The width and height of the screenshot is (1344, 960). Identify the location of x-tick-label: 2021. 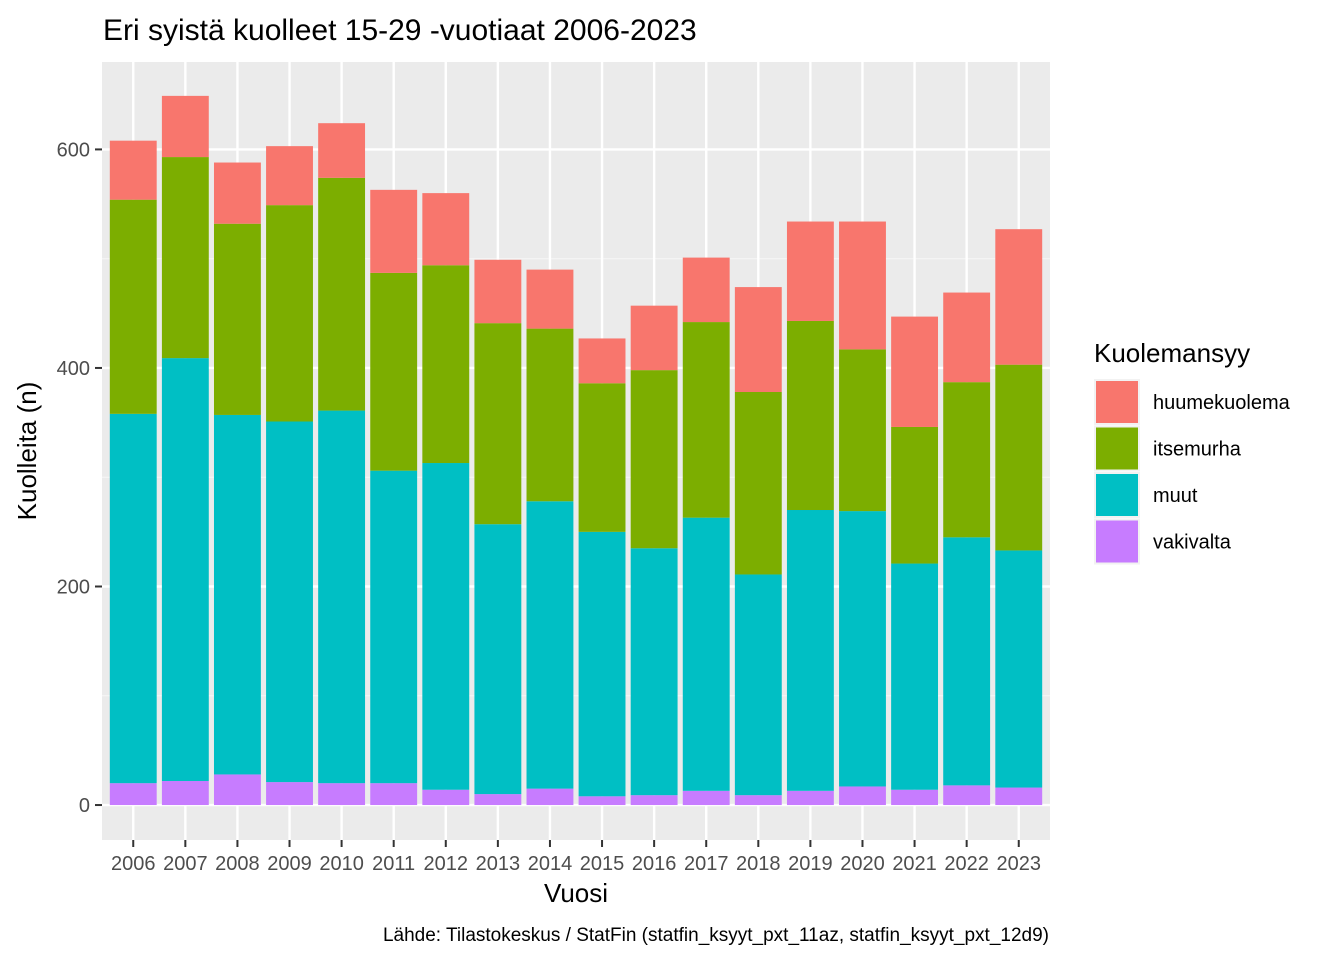
(914, 864).